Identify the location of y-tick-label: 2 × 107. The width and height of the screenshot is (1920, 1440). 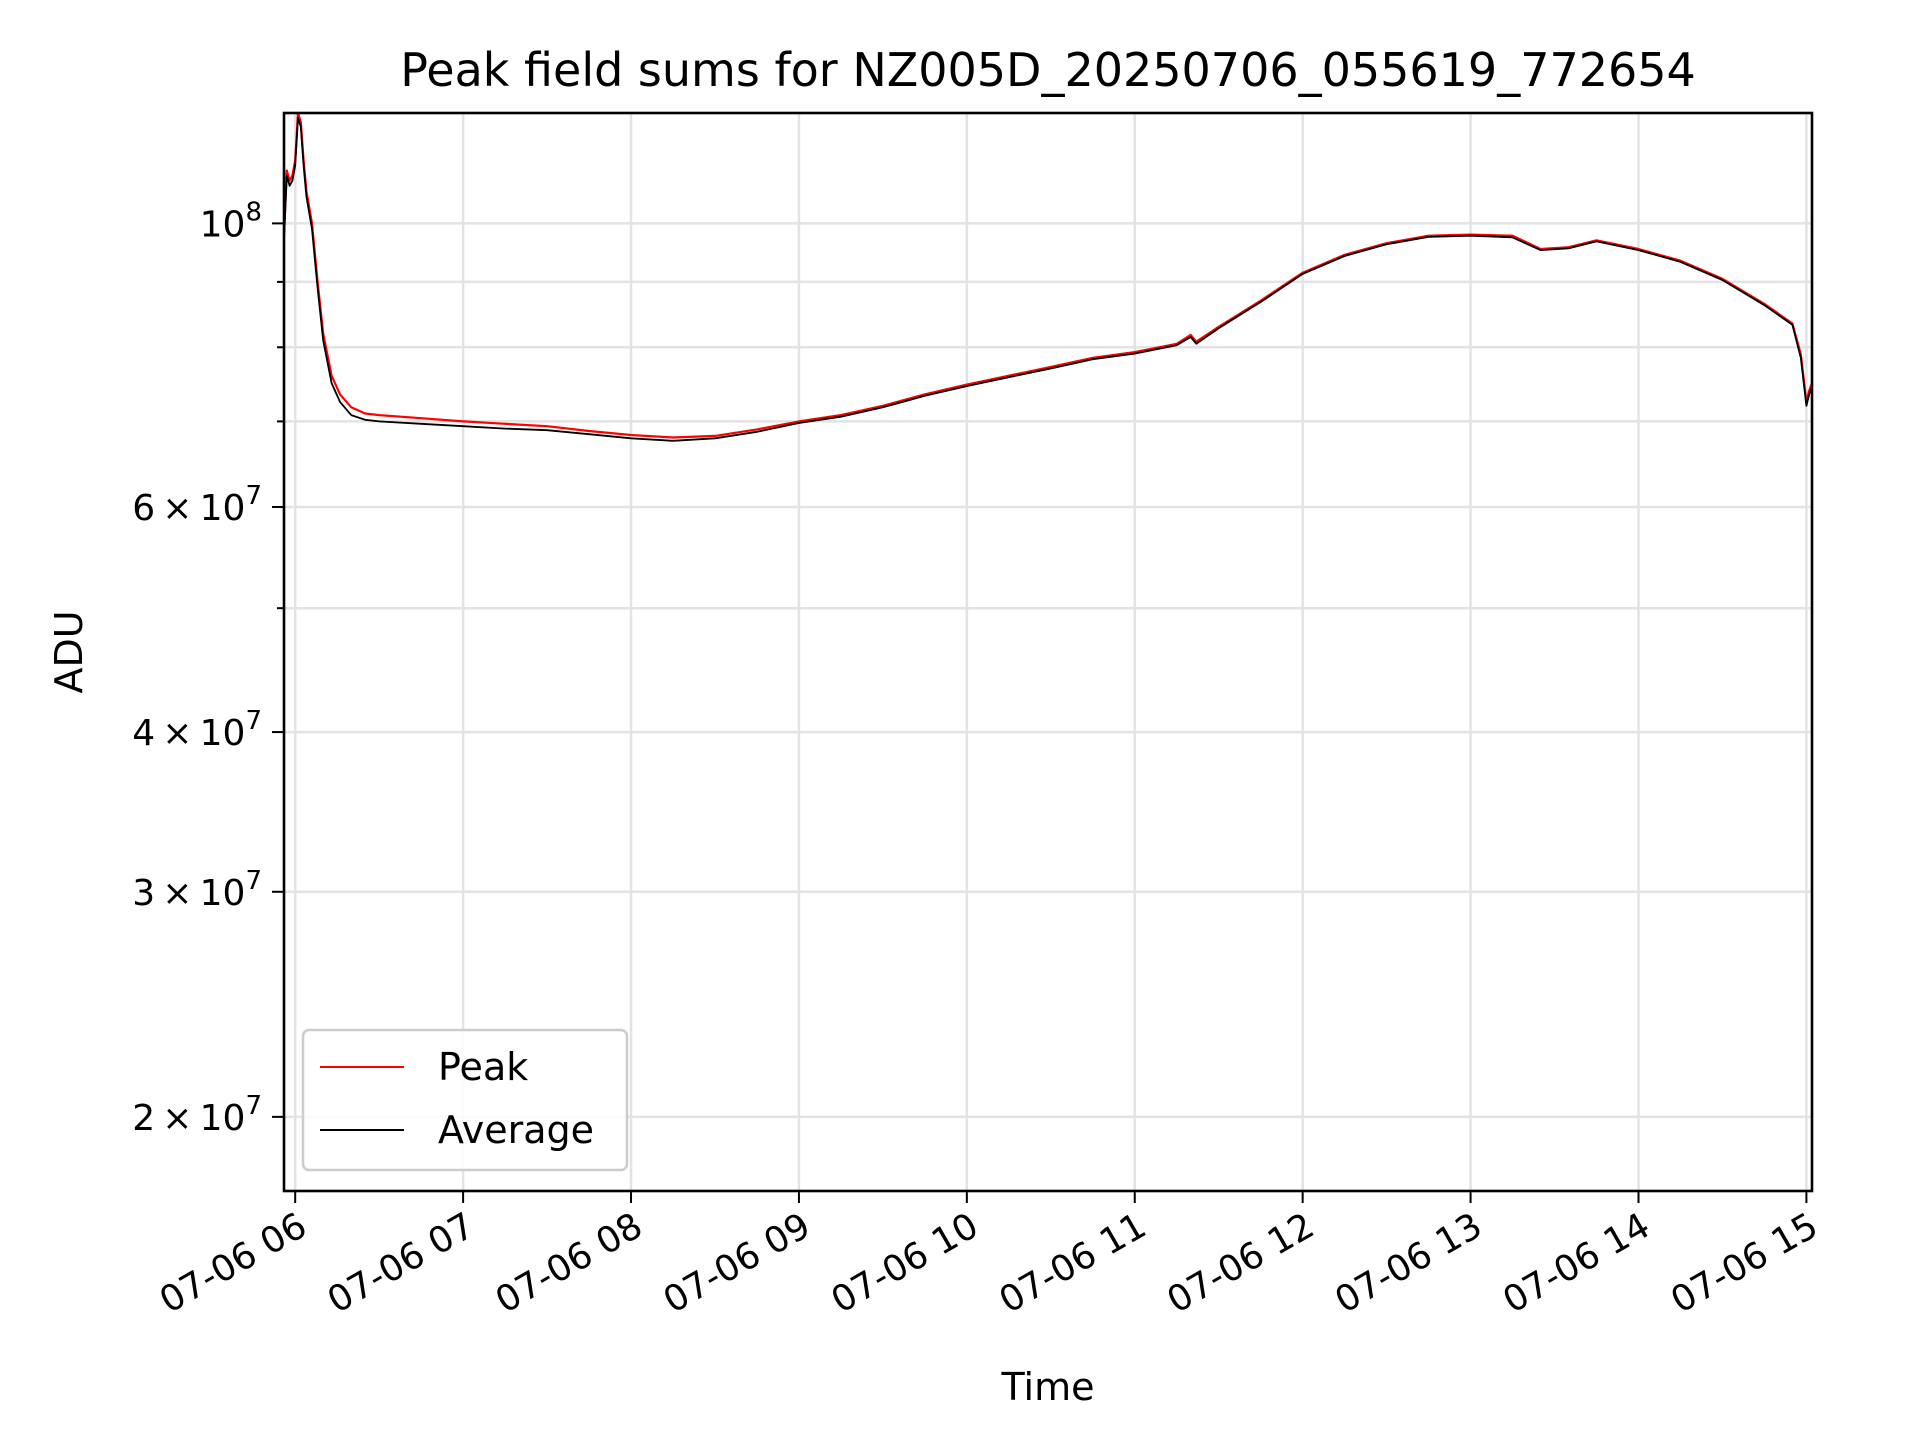
(197, 1115).